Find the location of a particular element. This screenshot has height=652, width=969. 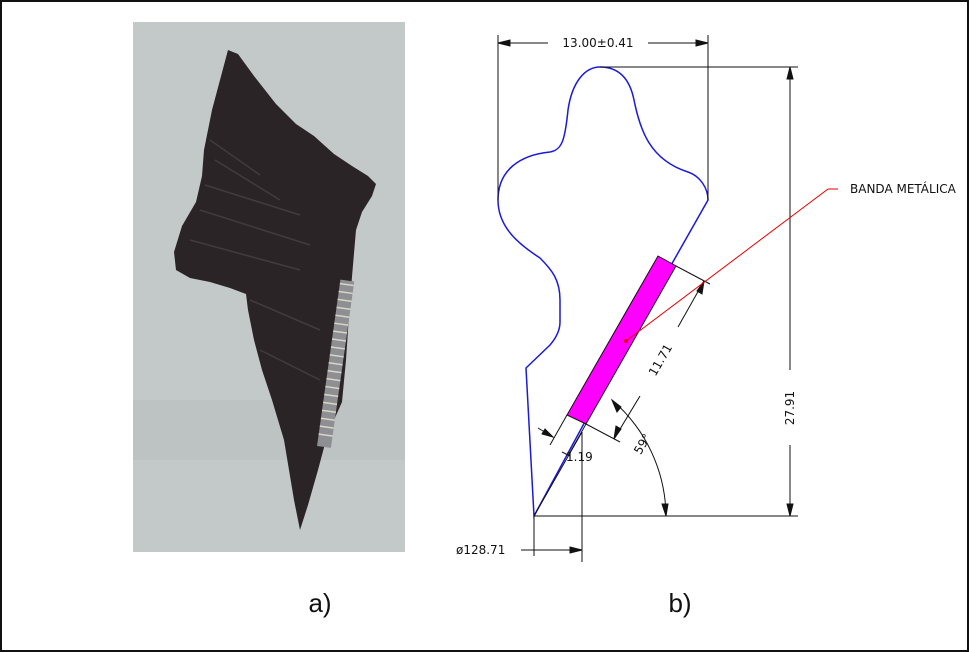

dim-diameter is located at coordinates (552, 497).